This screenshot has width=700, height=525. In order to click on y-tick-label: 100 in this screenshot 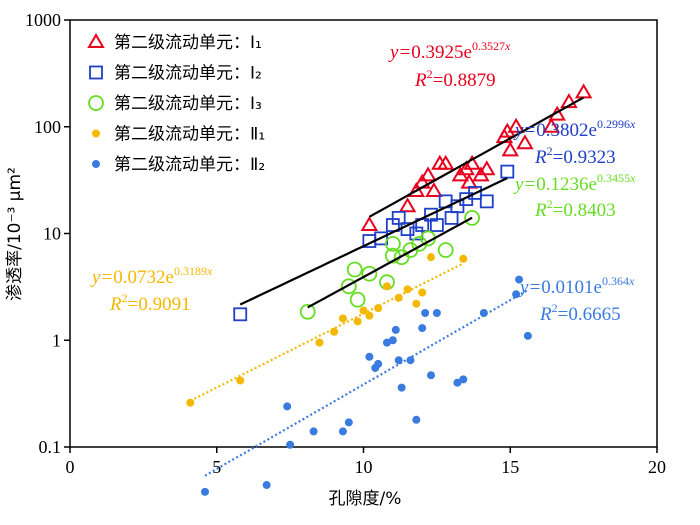, I will do `click(47, 127)`.